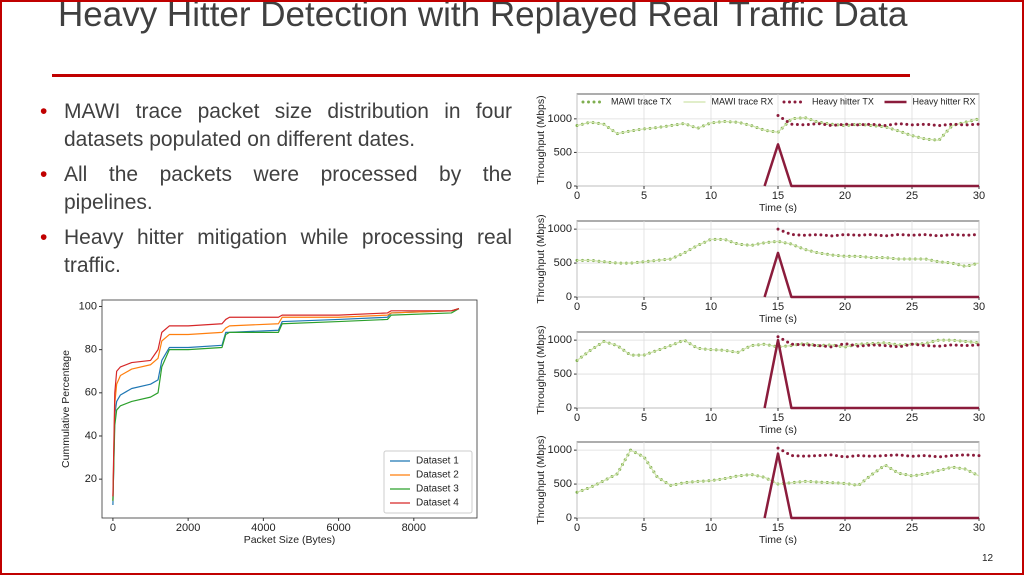  What do you see at coordinates (263, 528) in the screenshot?
I see `x-tick-label: 4000` at bounding box center [263, 528].